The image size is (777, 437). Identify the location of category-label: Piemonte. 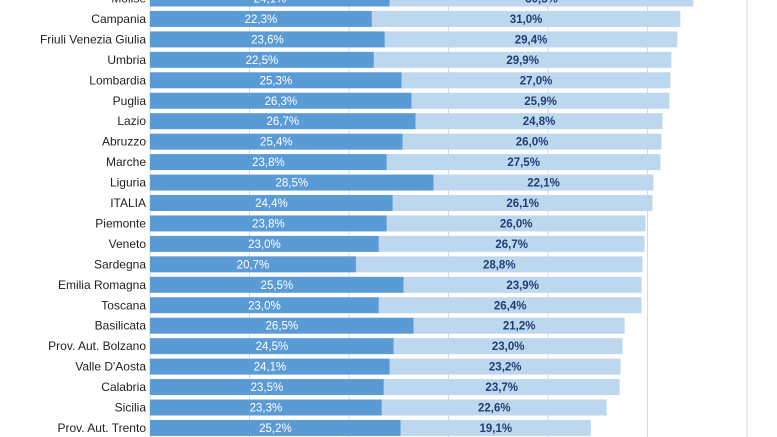
(120, 223).